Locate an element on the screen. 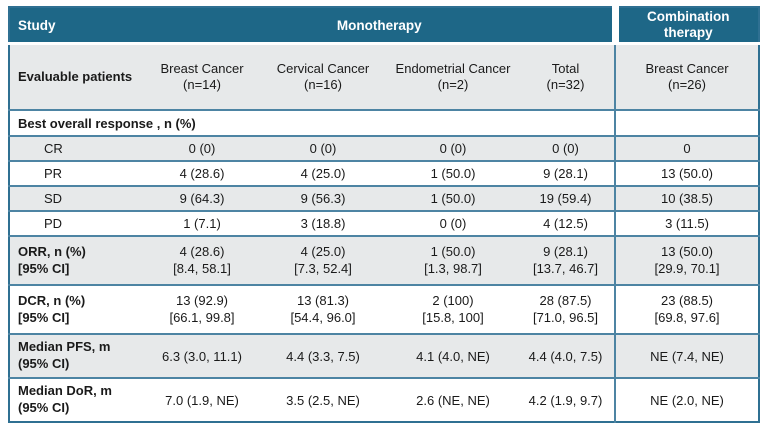 Image resolution: width=766 pixels, height=429 pixels. data-cell: NE (7.4, NE) is located at coordinates (687, 356).